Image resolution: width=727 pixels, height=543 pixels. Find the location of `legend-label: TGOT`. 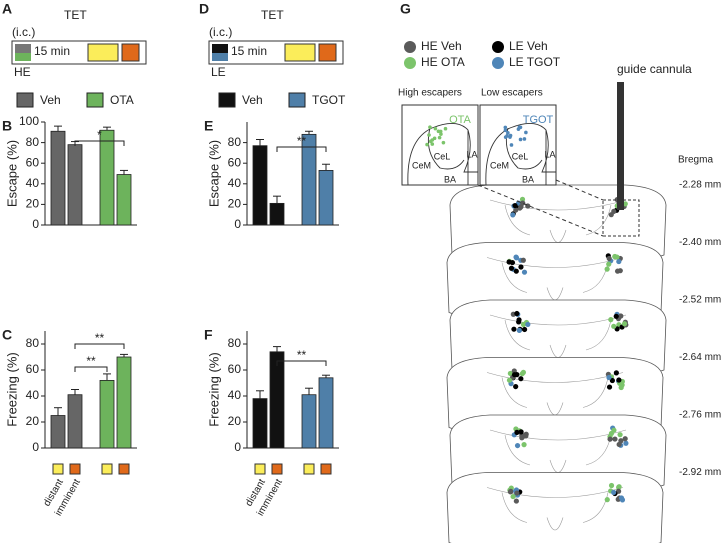

legend-label: TGOT is located at coordinates (329, 100).